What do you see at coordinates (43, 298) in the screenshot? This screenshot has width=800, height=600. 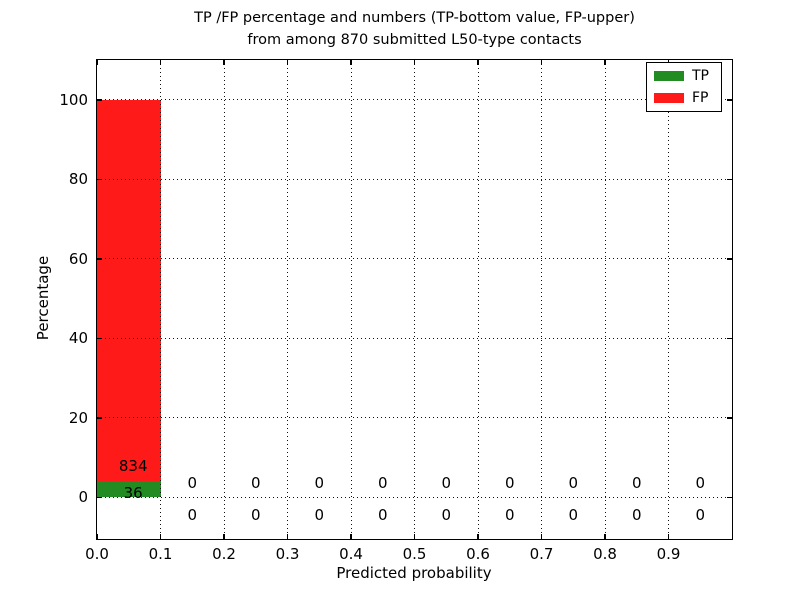 I see `y-axis-label: Percentage` at bounding box center [43, 298].